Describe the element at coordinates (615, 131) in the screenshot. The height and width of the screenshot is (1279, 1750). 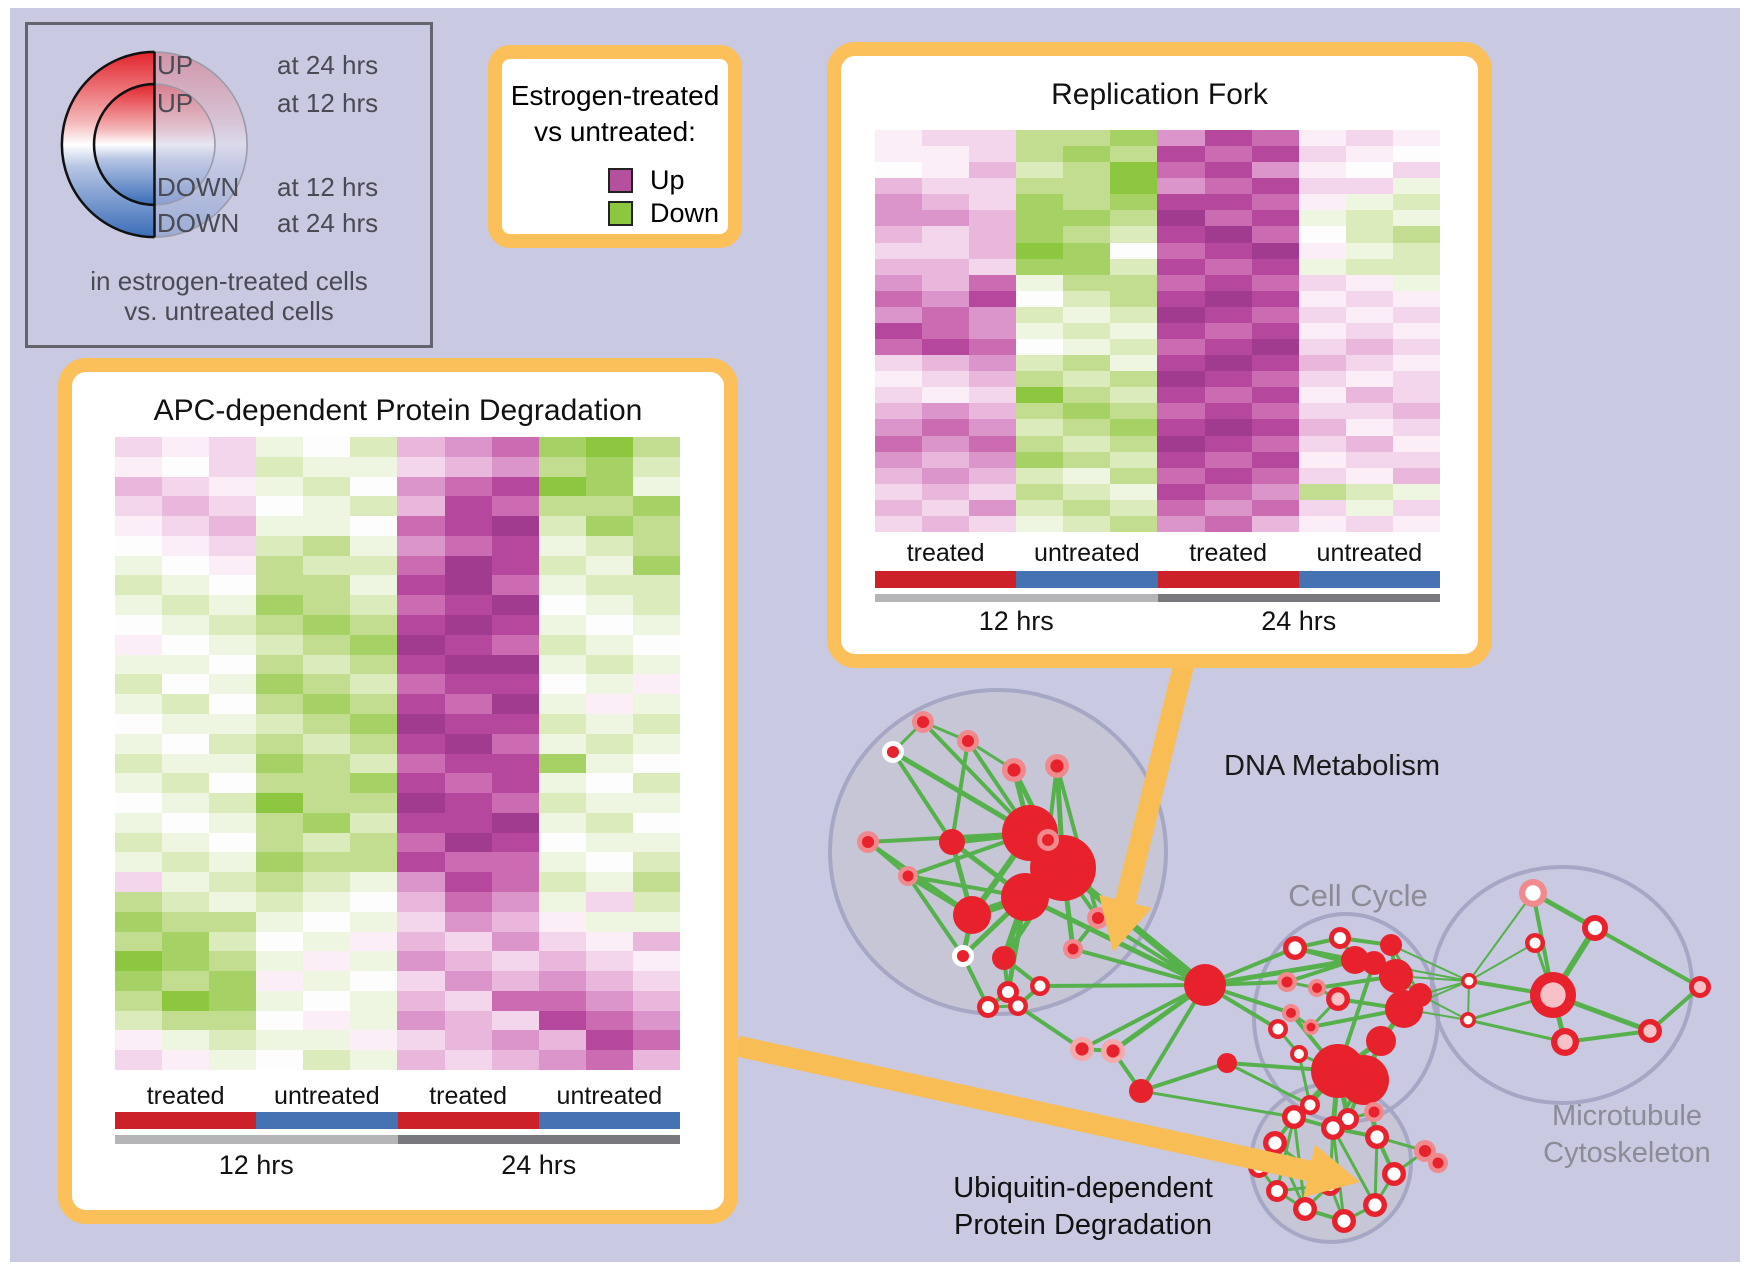
I see `estrogen-legend-title-line2: vs untreated:` at that location.